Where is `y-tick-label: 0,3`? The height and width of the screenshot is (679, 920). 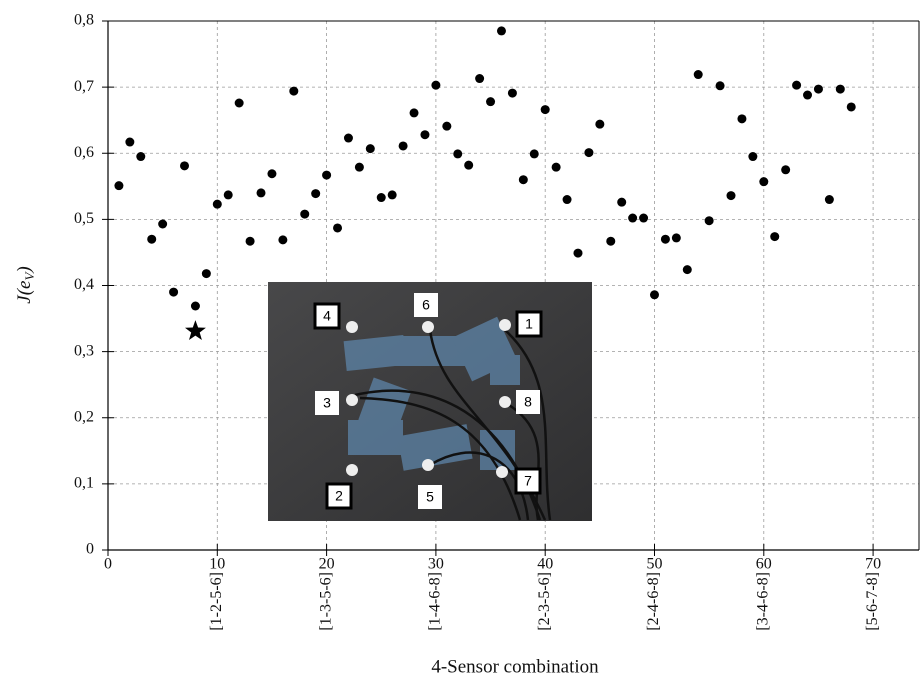
y-tick-label: 0,3 is located at coordinates (84, 350).